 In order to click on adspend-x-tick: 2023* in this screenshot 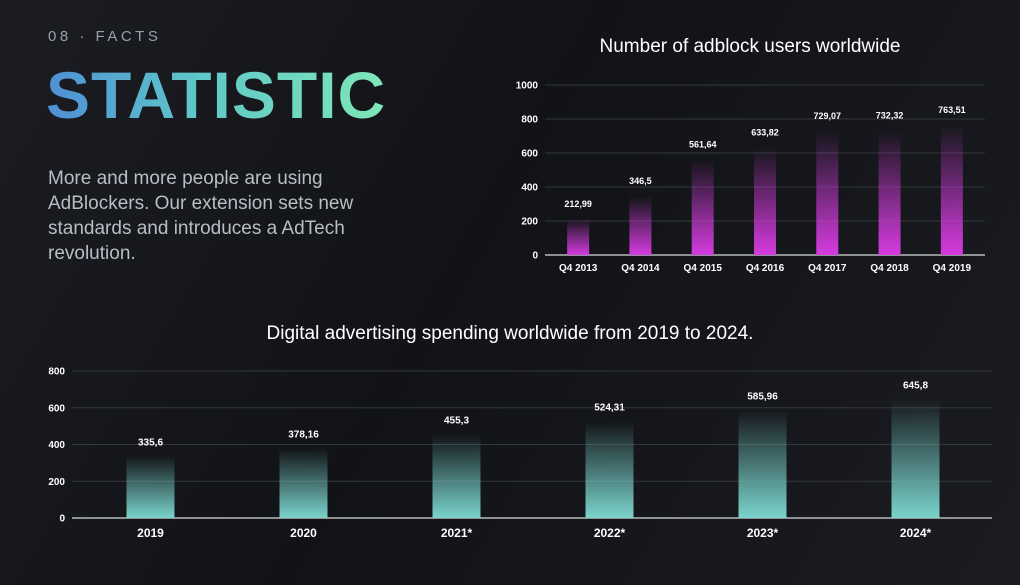, I will do `click(763, 533)`.